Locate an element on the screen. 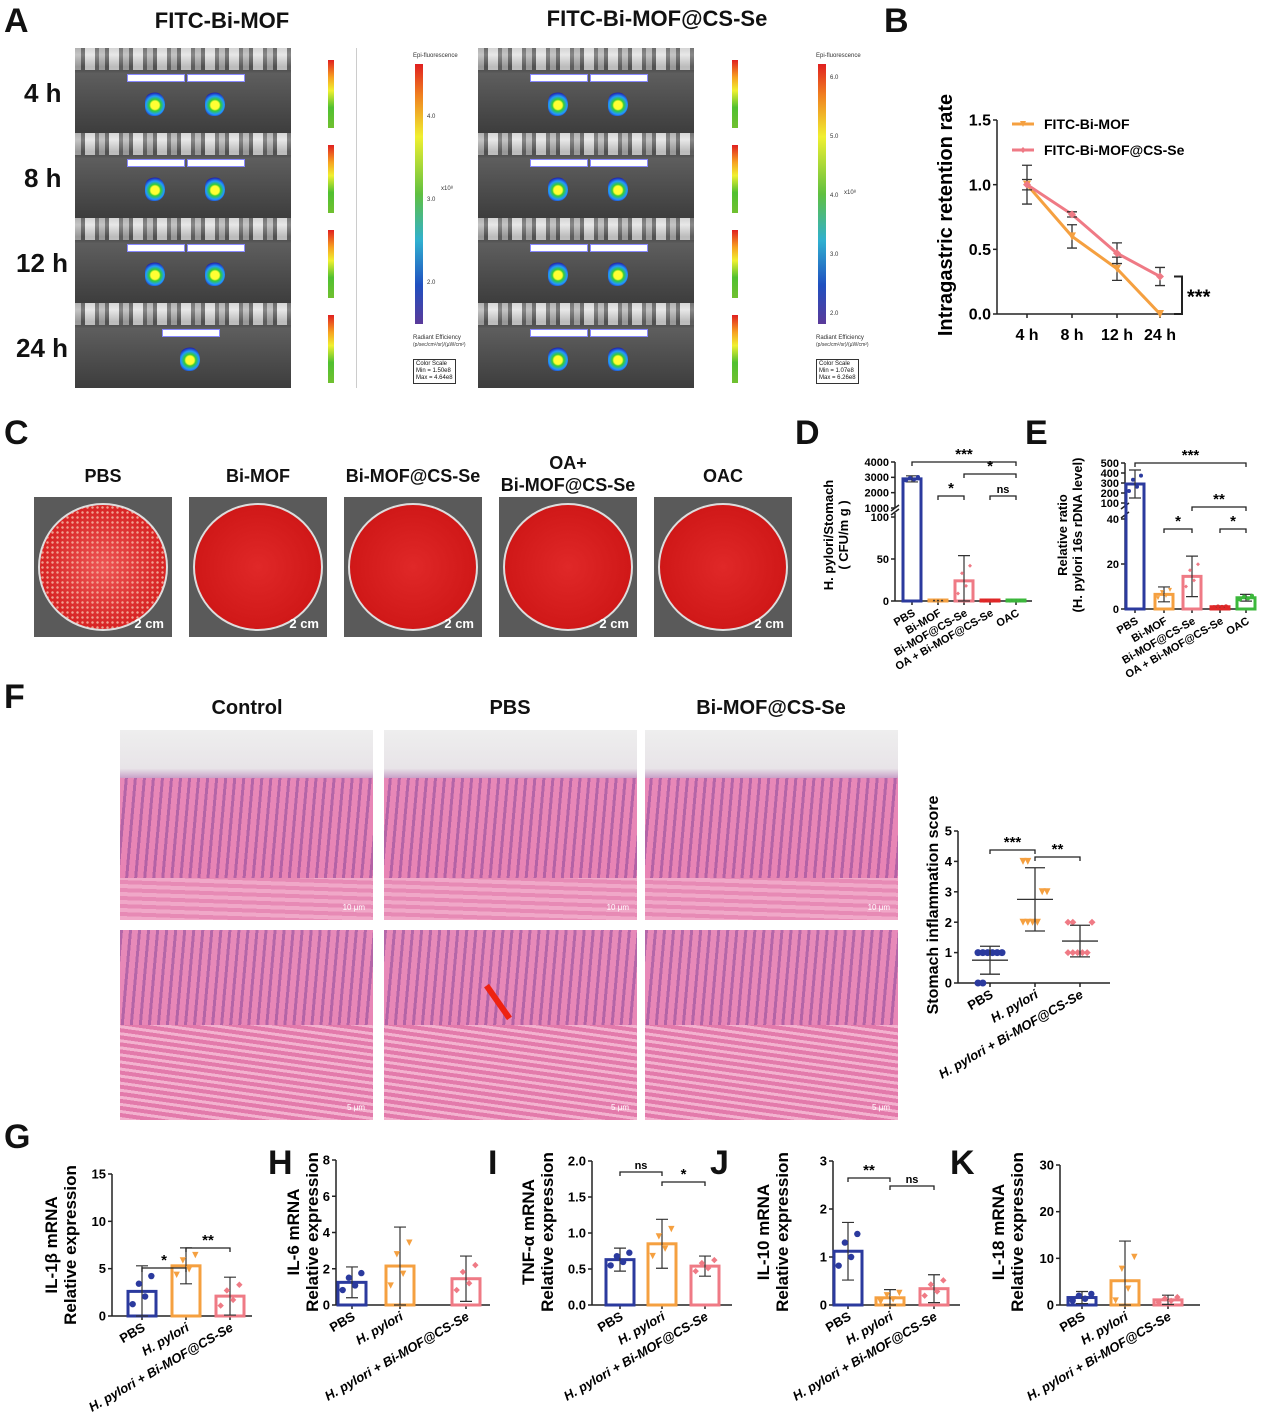  y-tick-label: 1 is located at coordinates (948, 952).